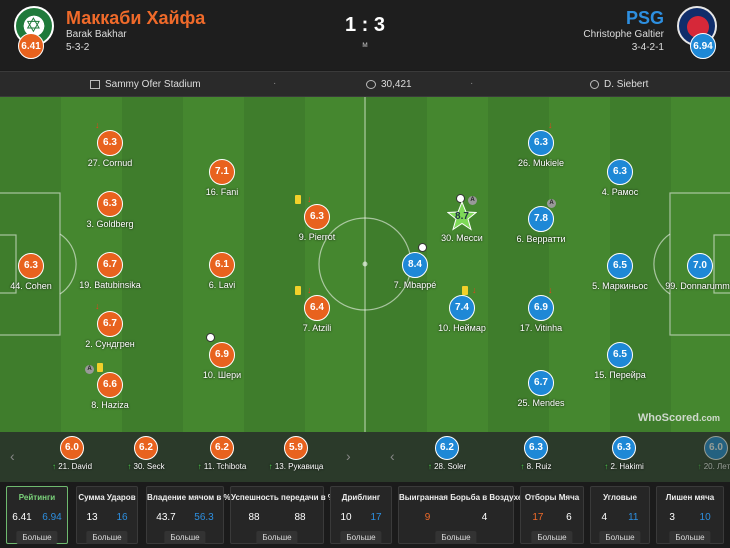  What do you see at coordinates (110, 210) in the screenshot?
I see `player-card: 6.3 3. Goldberg` at bounding box center [110, 210].